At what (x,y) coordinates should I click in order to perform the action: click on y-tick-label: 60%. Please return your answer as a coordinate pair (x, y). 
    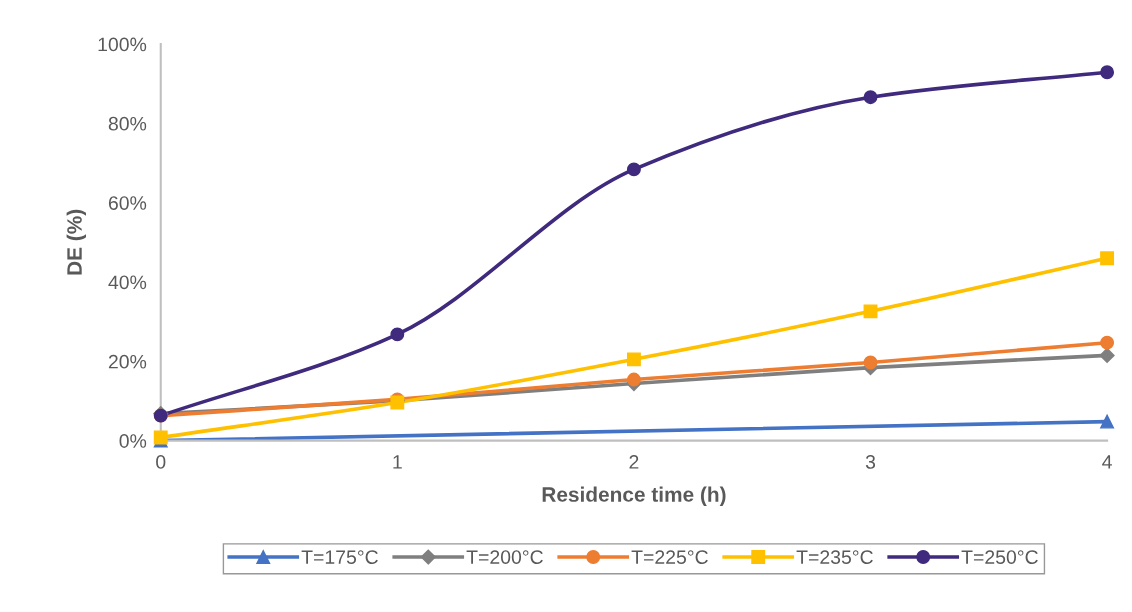
    Looking at the image, I should click on (127, 203).